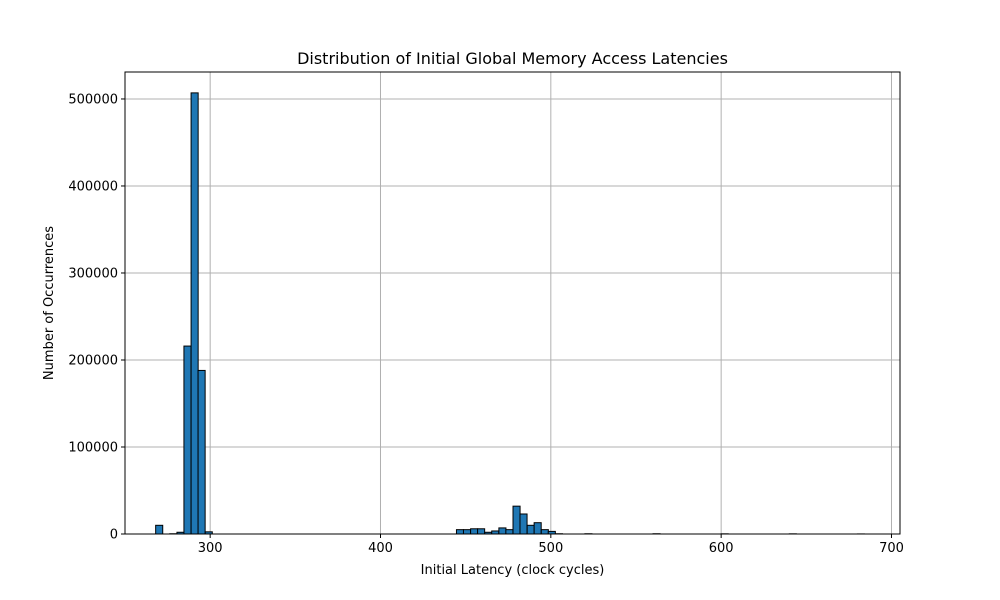 The image size is (1000, 600). Describe the element at coordinates (721, 548) in the screenshot. I see `x-tick-label: 600` at that location.